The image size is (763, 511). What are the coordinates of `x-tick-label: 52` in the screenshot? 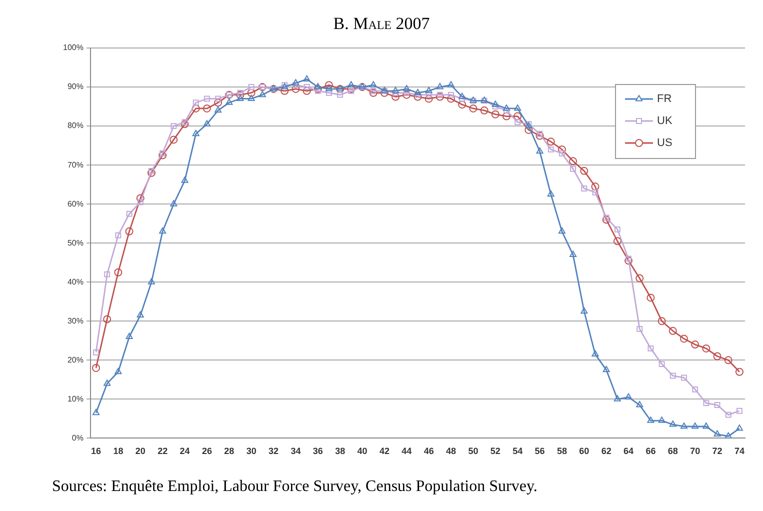 It's located at (495, 451).